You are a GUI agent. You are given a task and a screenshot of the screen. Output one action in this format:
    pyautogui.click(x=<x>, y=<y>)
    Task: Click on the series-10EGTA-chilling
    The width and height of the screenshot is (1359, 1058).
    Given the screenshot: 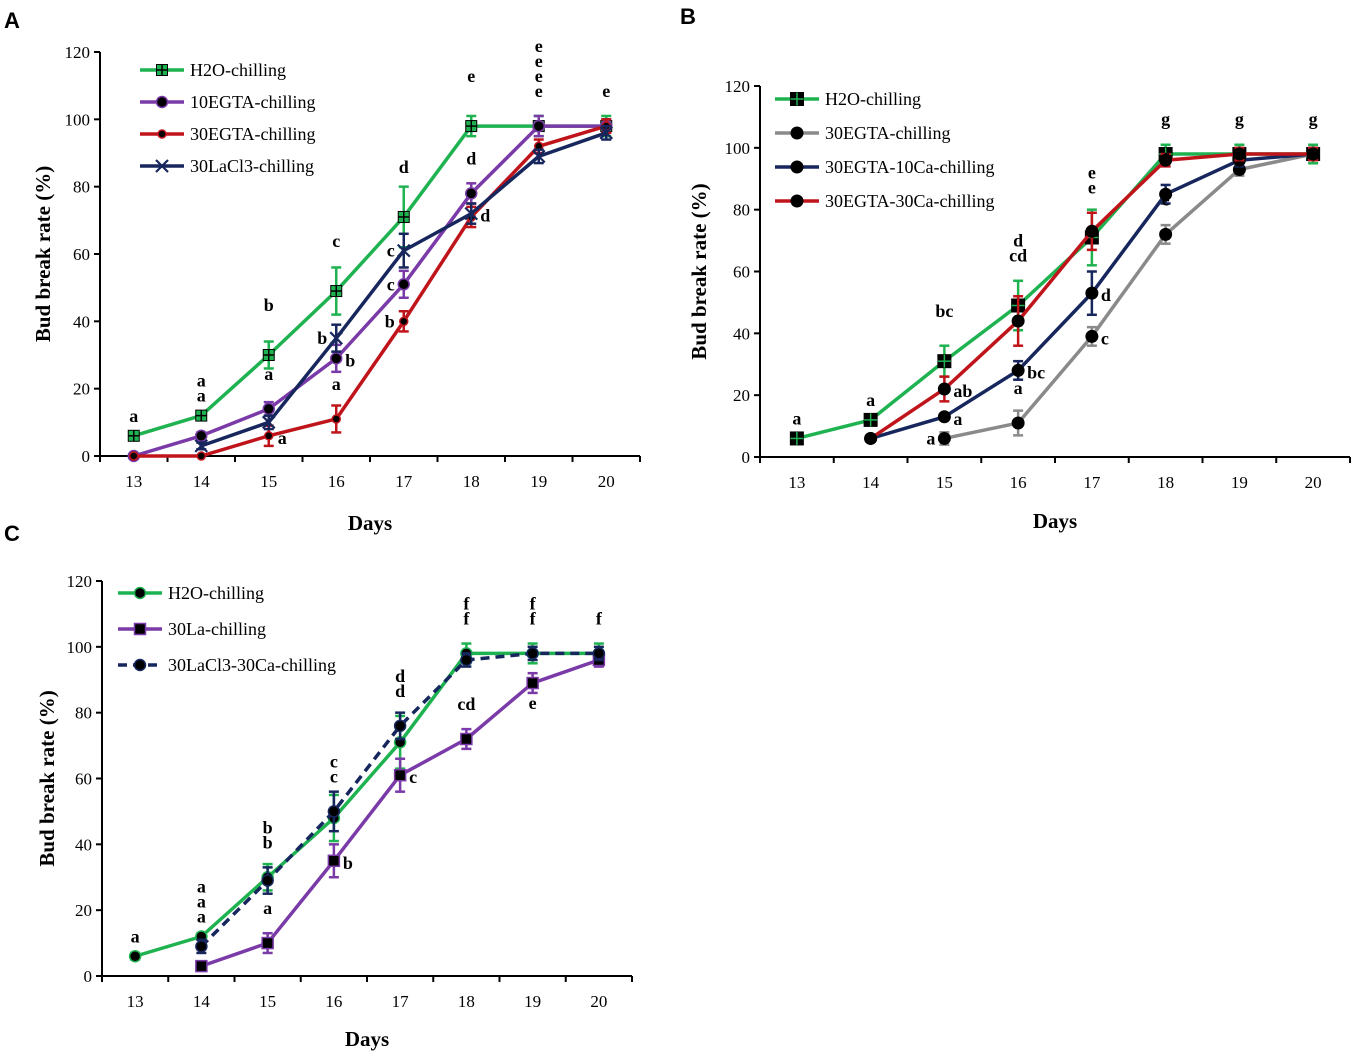 What is the action you would take?
    pyautogui.click(x=370, y=288)
    